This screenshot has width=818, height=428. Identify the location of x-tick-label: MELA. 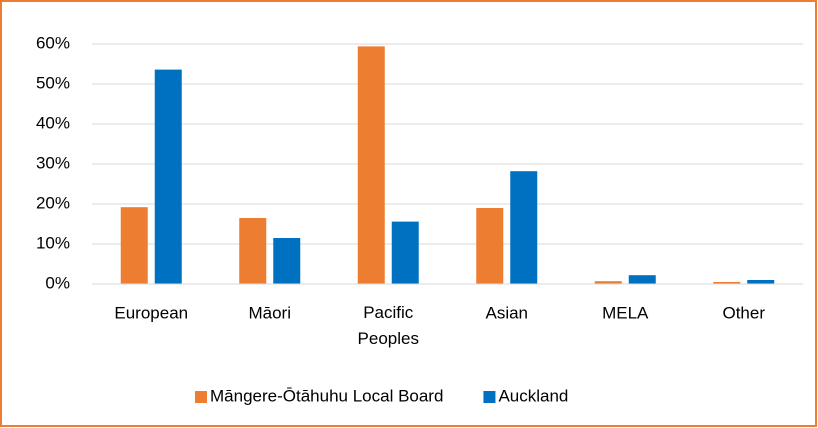
(625, 312).